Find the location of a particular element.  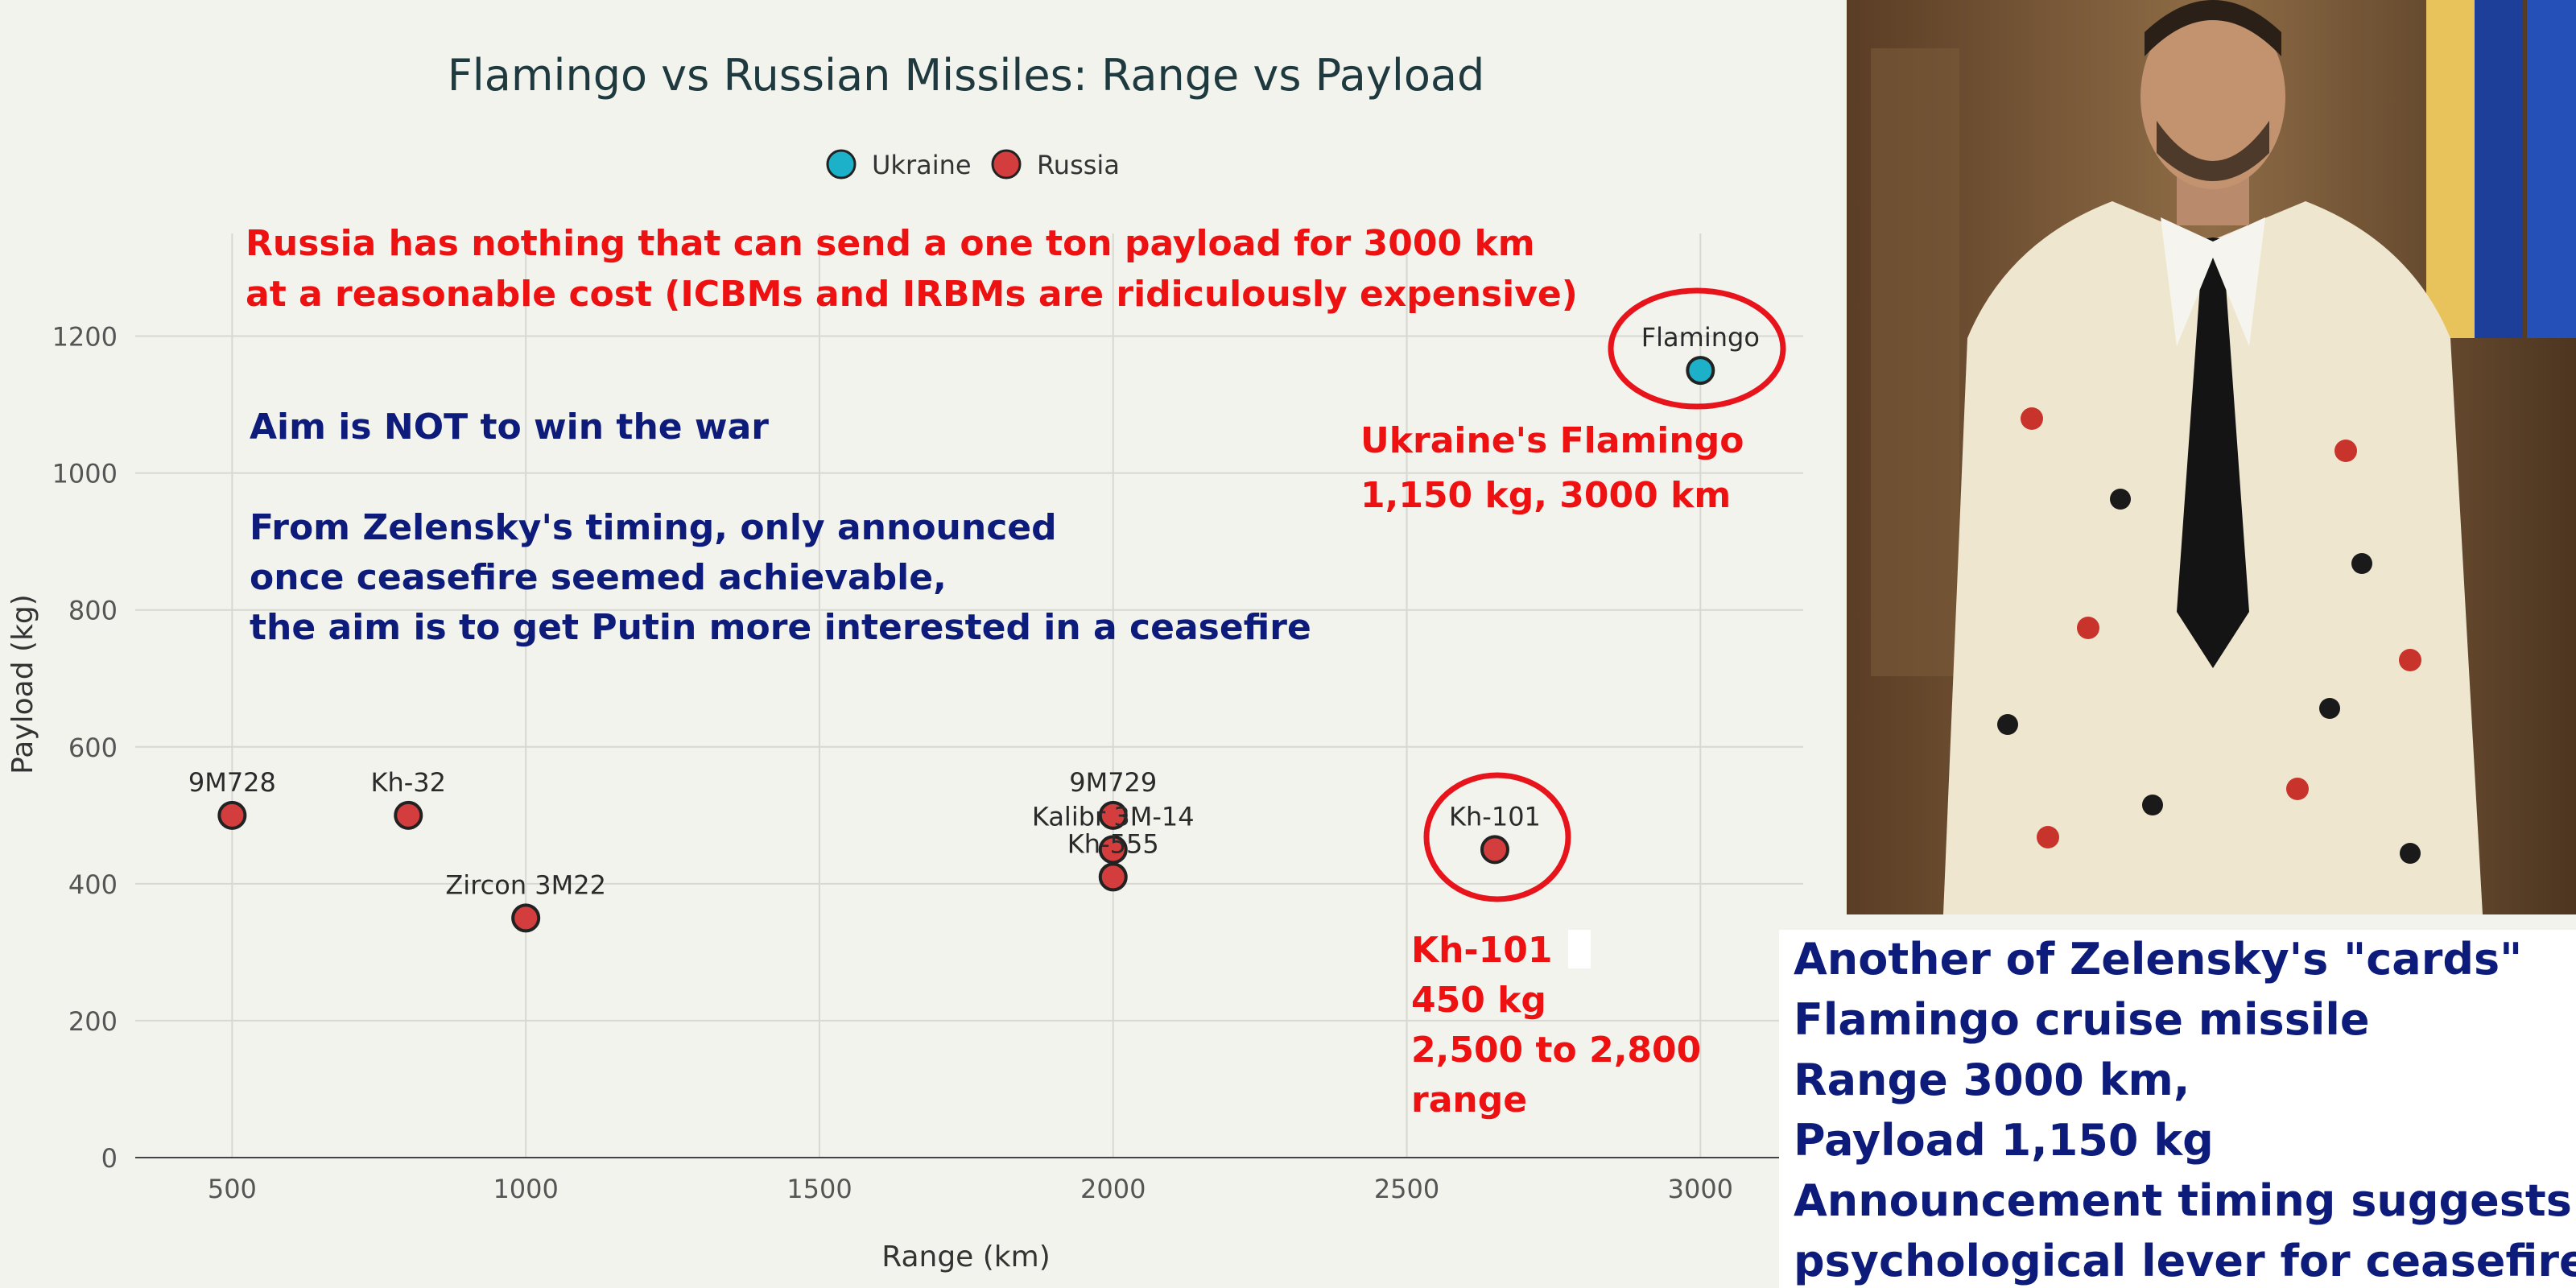

kh101-note-line-3: 2,500 to 2,800 is located at coordinates (1556, 1050).